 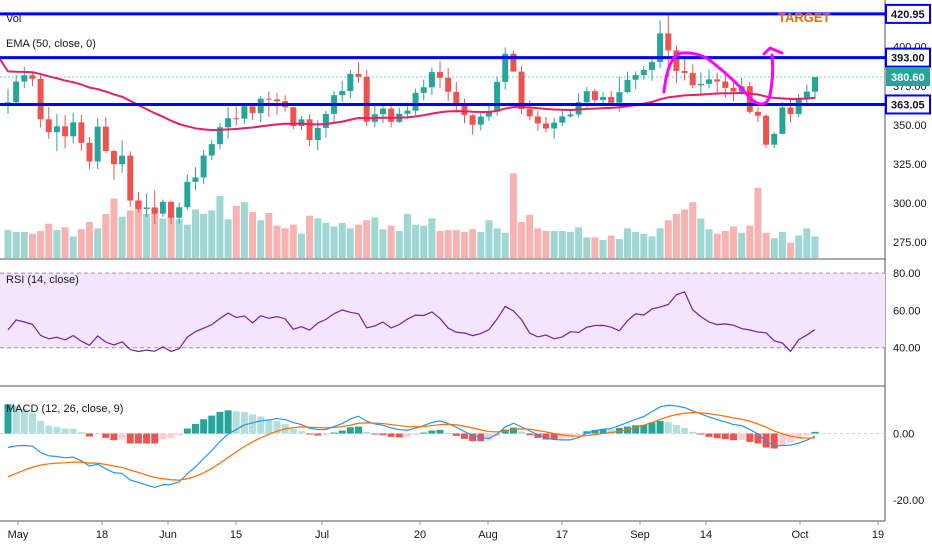 What do you see at coordinates (908, 501) in the screenshot?
I see `macd-tick-label: -20.00` at bounding box center [908, 501].